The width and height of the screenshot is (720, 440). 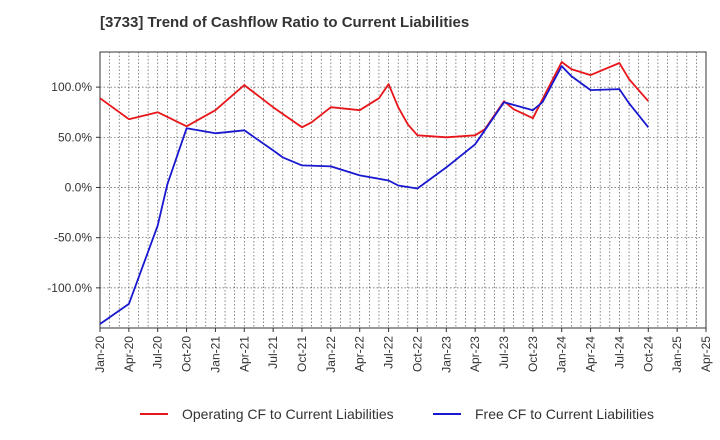 I want to click on x-tick-label: Apr-23, so click(x=475, y=354).